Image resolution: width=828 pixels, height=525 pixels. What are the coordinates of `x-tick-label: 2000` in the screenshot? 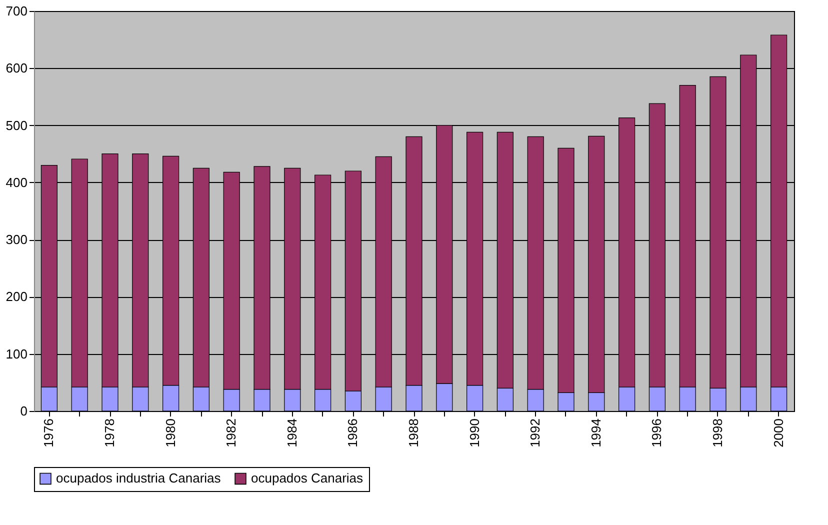 It's located at (778, 433).